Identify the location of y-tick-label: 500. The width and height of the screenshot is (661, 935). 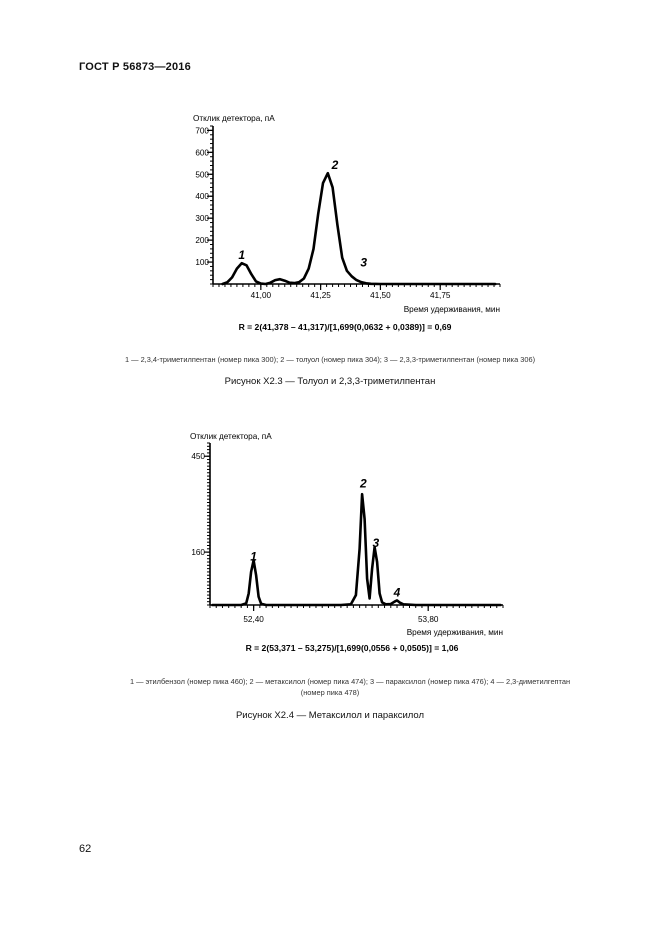
(202, 174).